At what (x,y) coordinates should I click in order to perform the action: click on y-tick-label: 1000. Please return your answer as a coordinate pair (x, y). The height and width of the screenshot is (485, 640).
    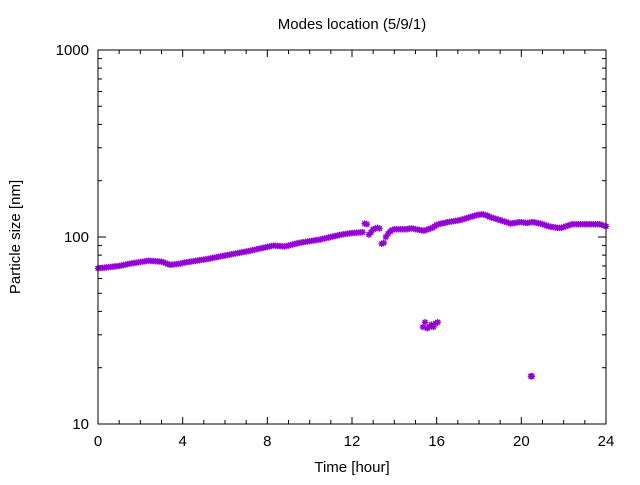
    Looking at the image, I should click on (72, 50).